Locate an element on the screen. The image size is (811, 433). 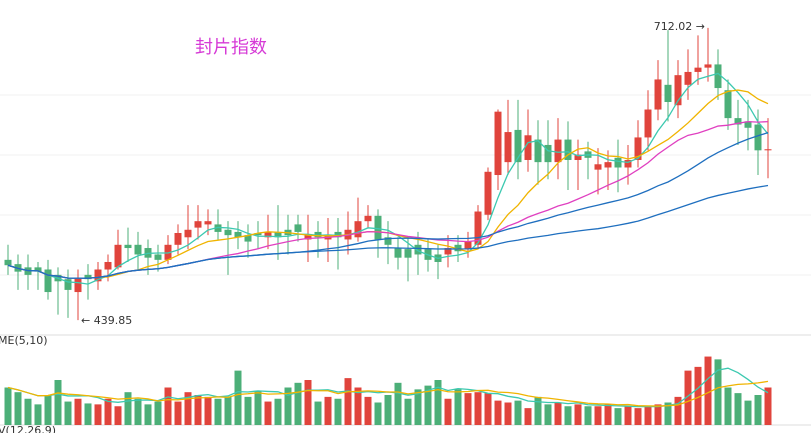
macd-label: V(12,26,9) is located at coordinates (28, 428).